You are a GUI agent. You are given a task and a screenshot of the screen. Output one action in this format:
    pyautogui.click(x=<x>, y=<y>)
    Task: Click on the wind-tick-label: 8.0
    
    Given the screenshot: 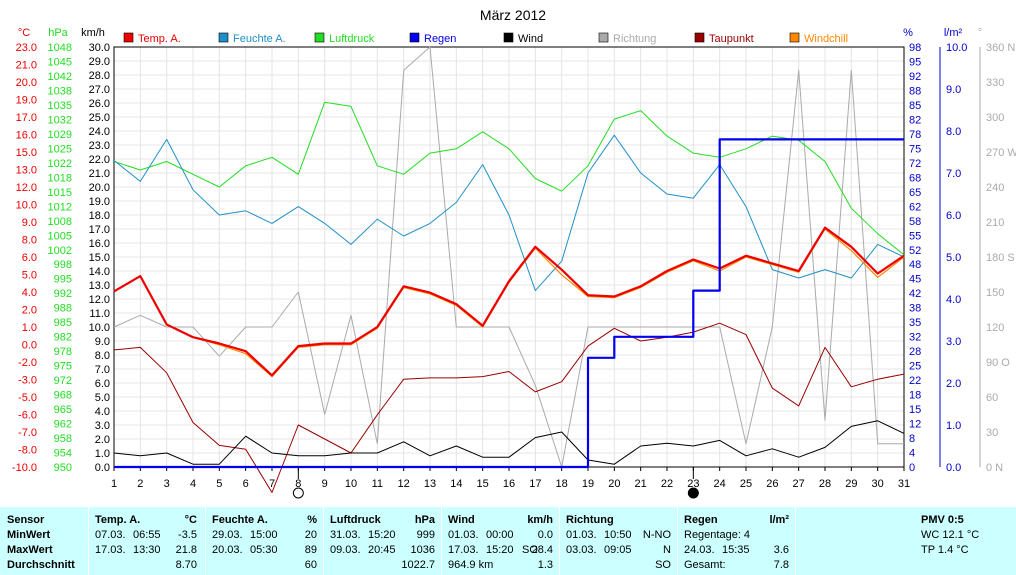 What is the action you would take?
    pyautogui.click(x=102, y=356)
    